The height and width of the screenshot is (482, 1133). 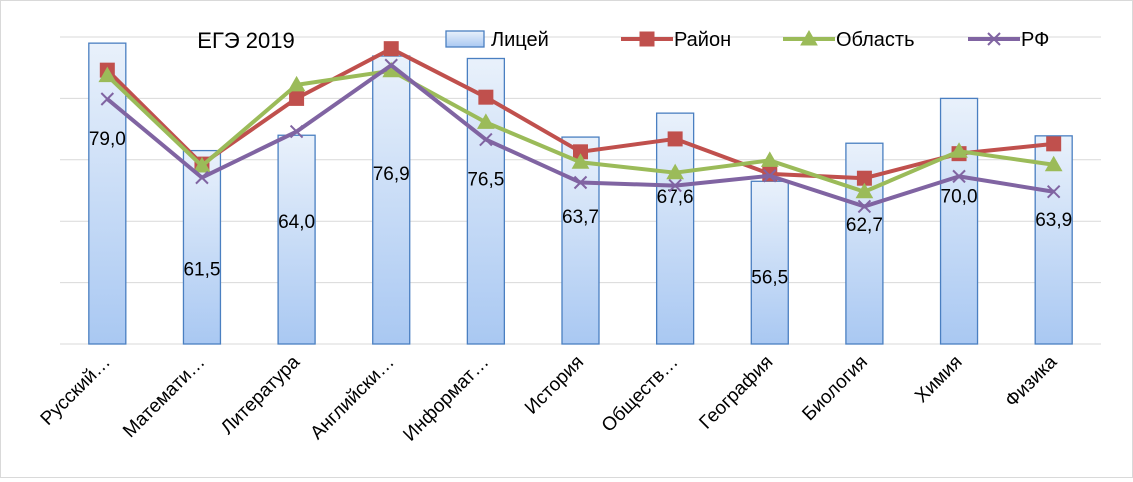 What do you see at coordinates (1053, 220) in the screenshot?
I see `bar-data-label-10: 63,9` at bounding box center [1053, 220].